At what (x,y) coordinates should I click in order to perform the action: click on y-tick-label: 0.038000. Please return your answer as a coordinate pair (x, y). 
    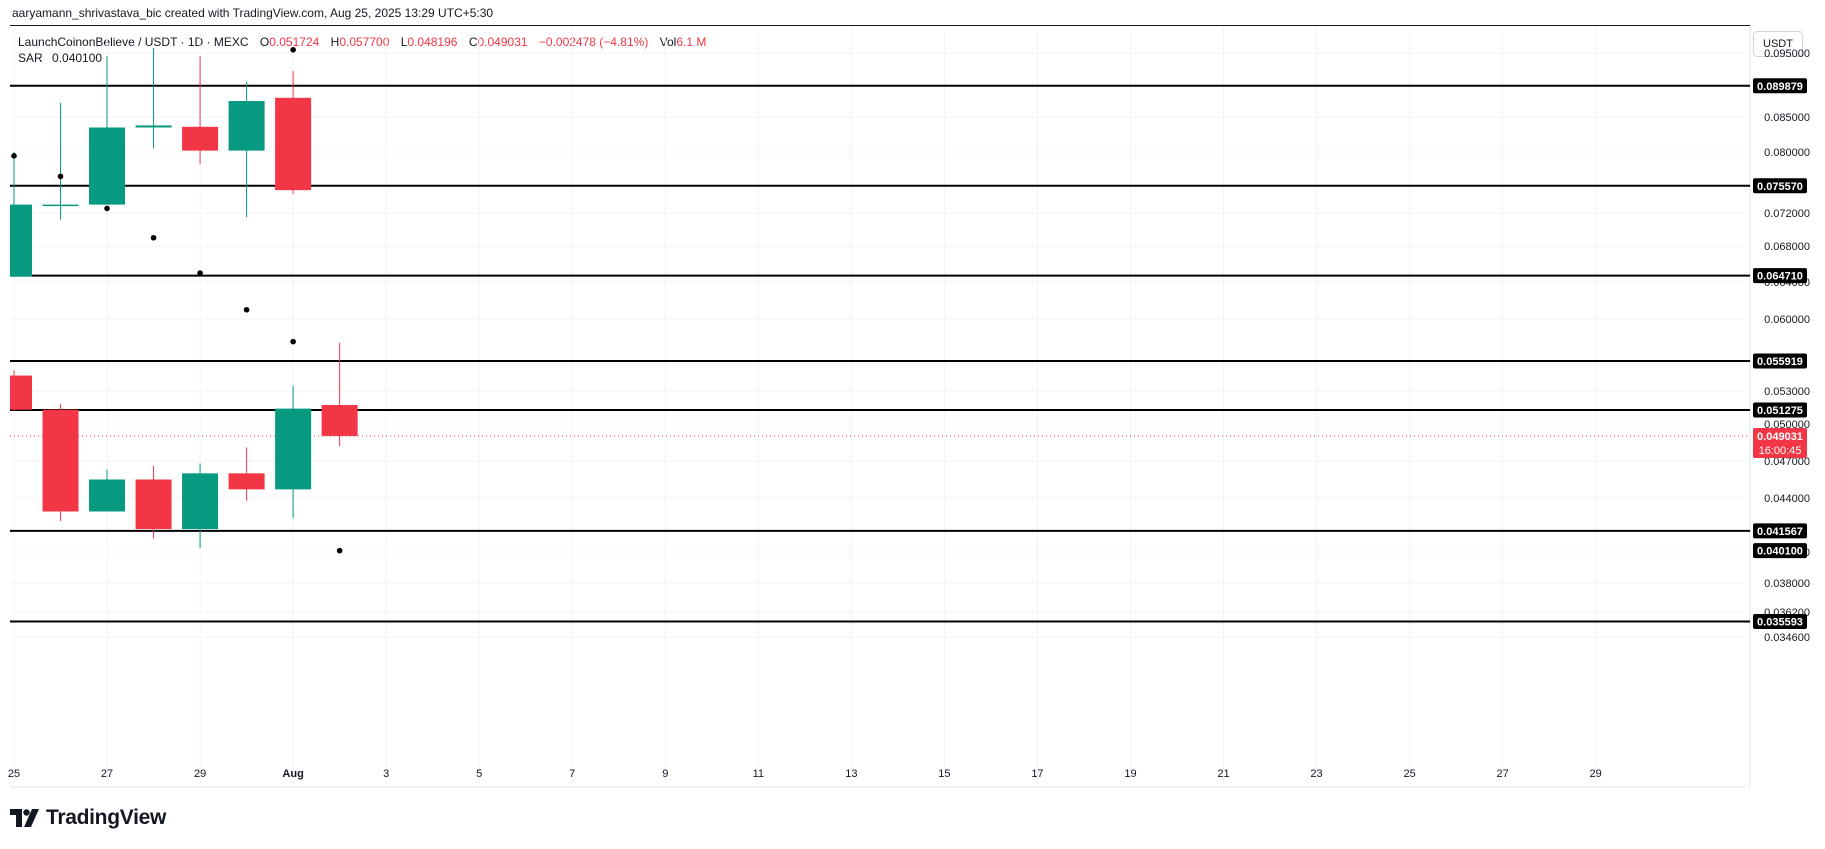
    Looking at the image, I should click on (1787, 584).